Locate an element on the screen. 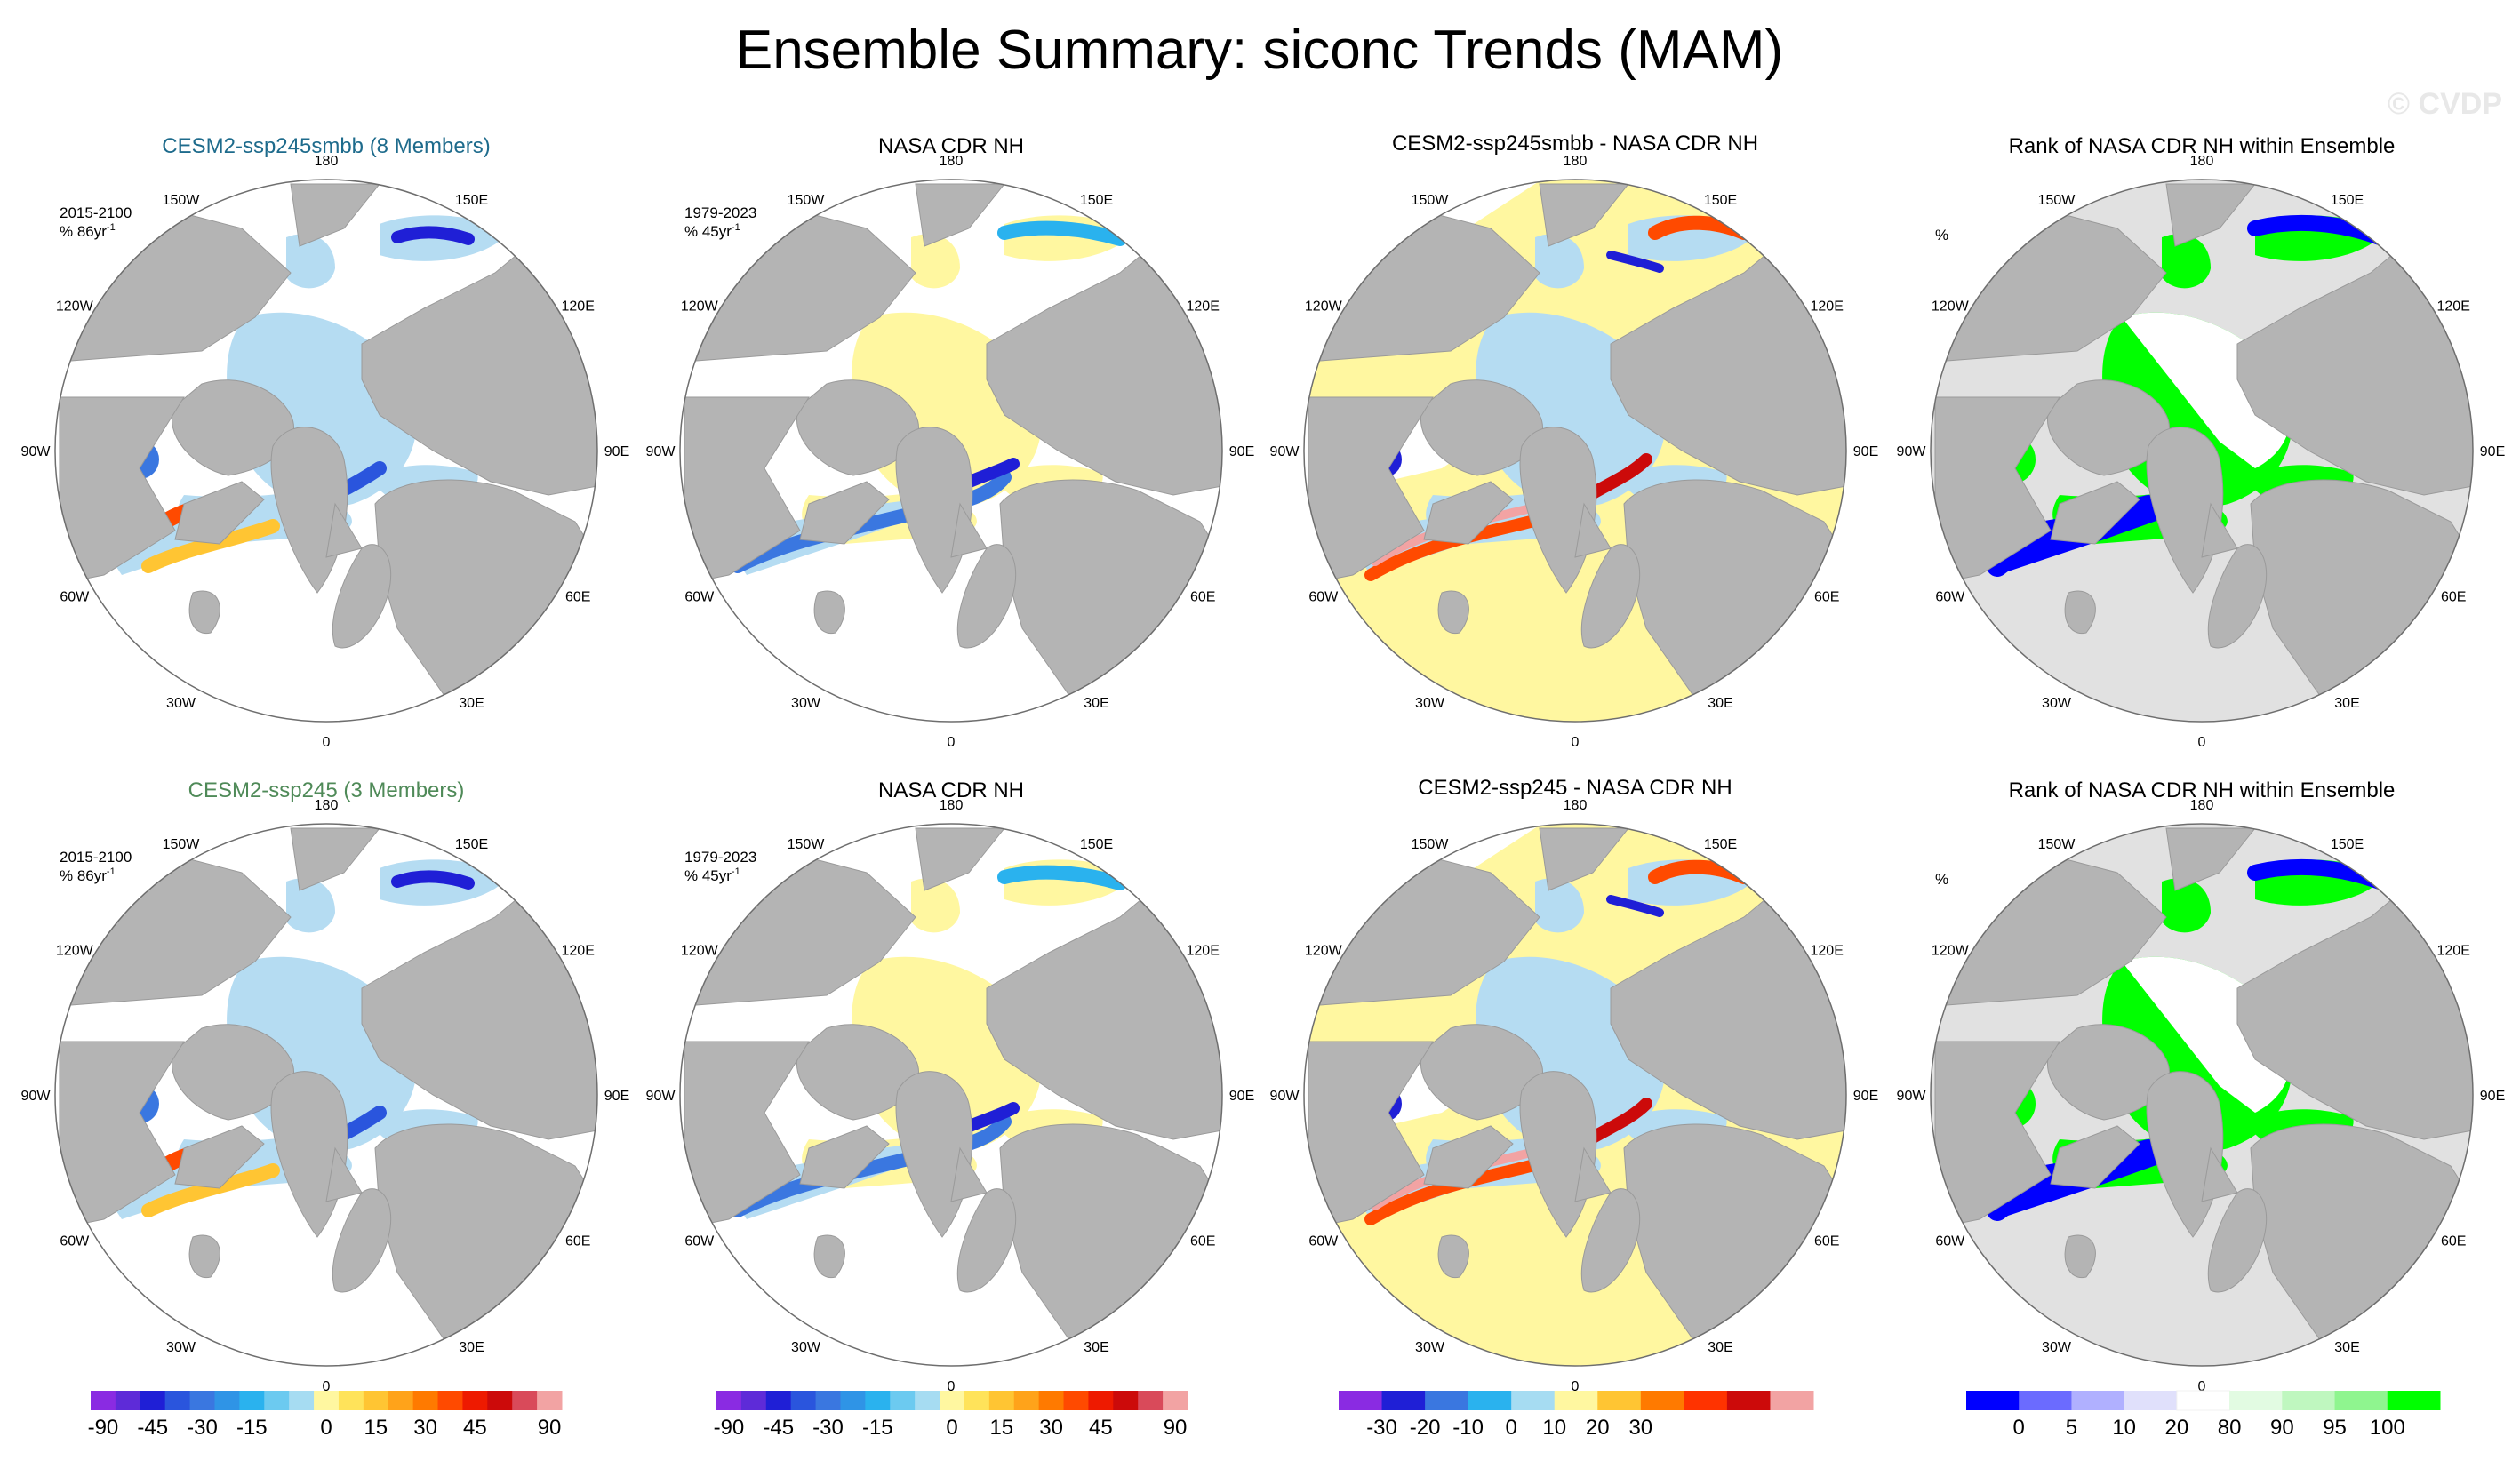 This screenshot has height=1461, width=2520. colorbar-label: 45 is located at coordinates (1101, 1428).